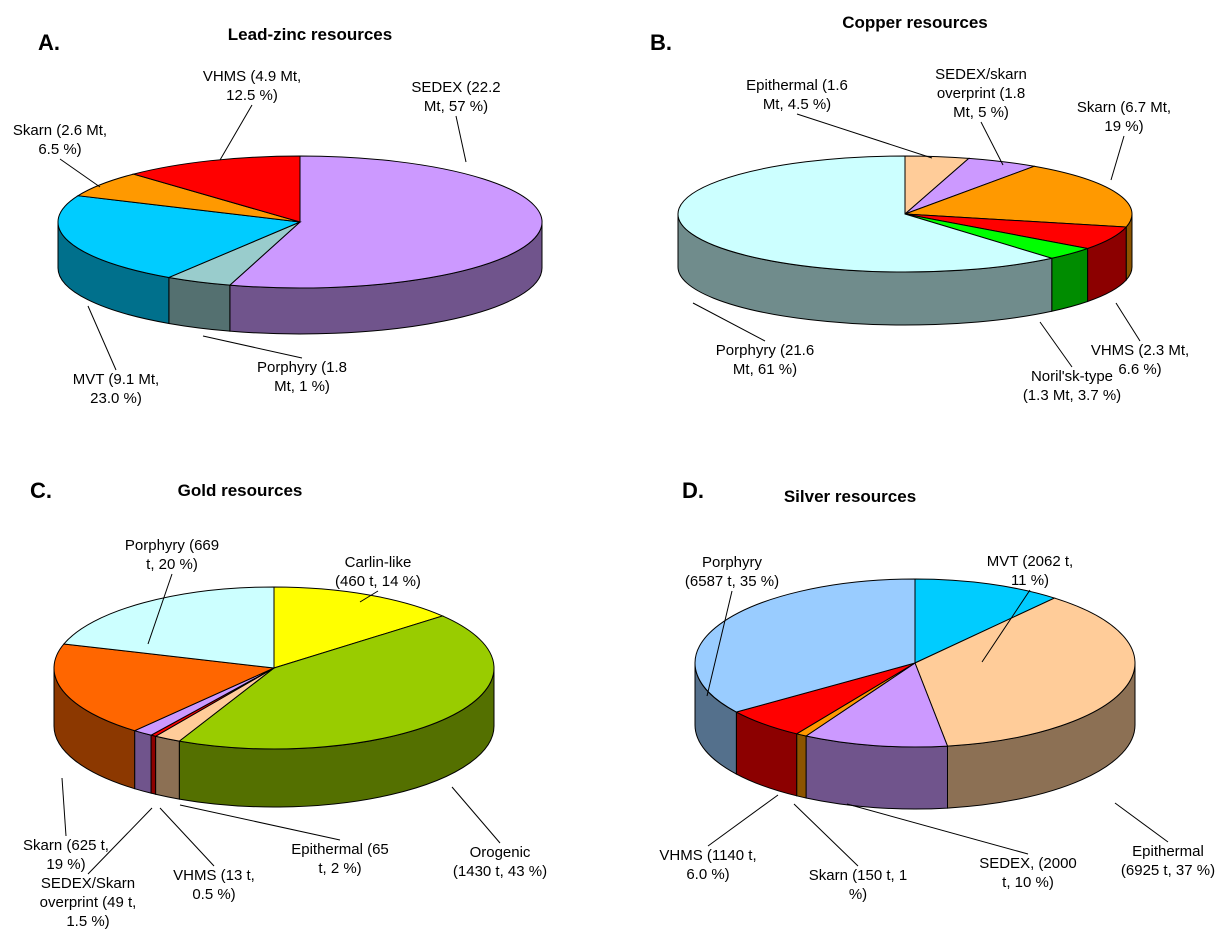 The image size is (1231, 937). I want to click on callout-line: %), so click(858, 894).